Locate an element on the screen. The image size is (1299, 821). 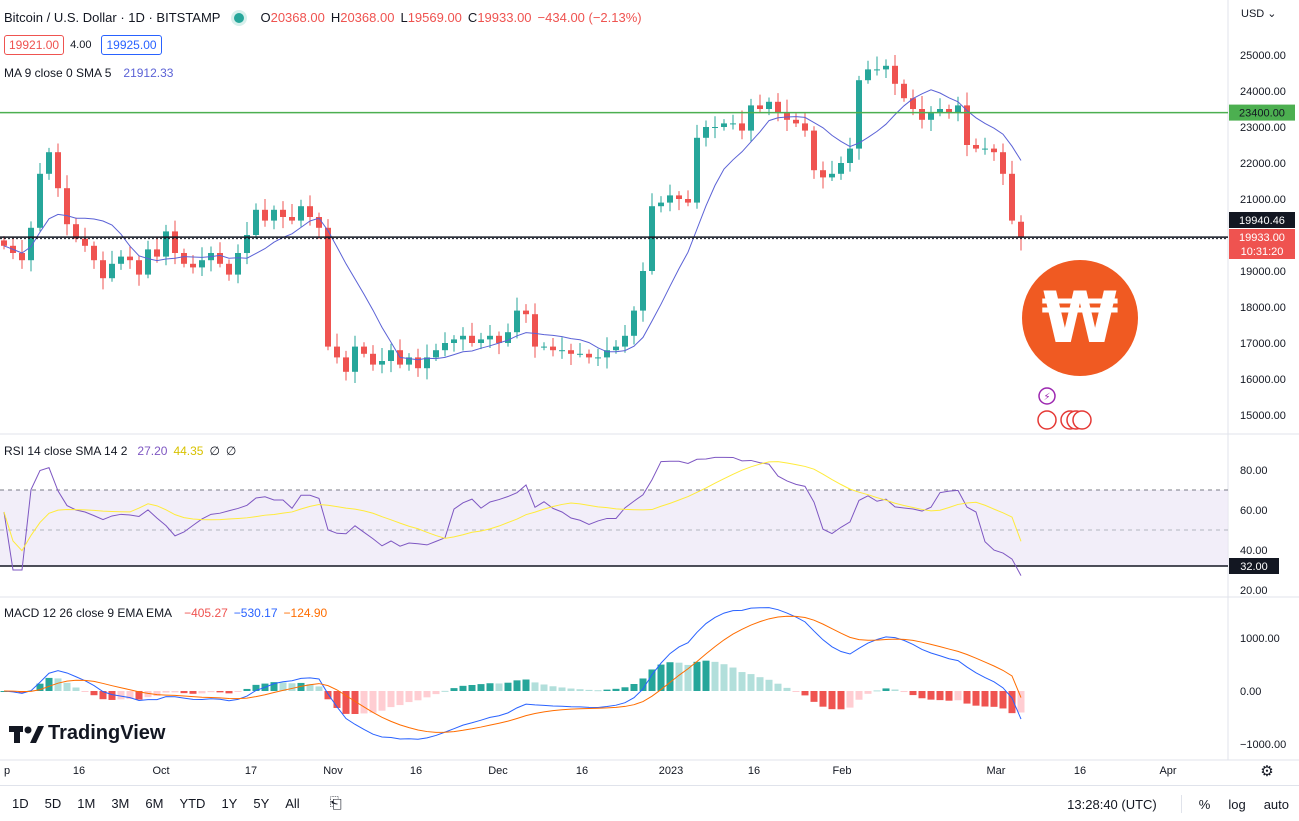
currency-selector: USD ⌄ is located at coordinates (1259, 13).